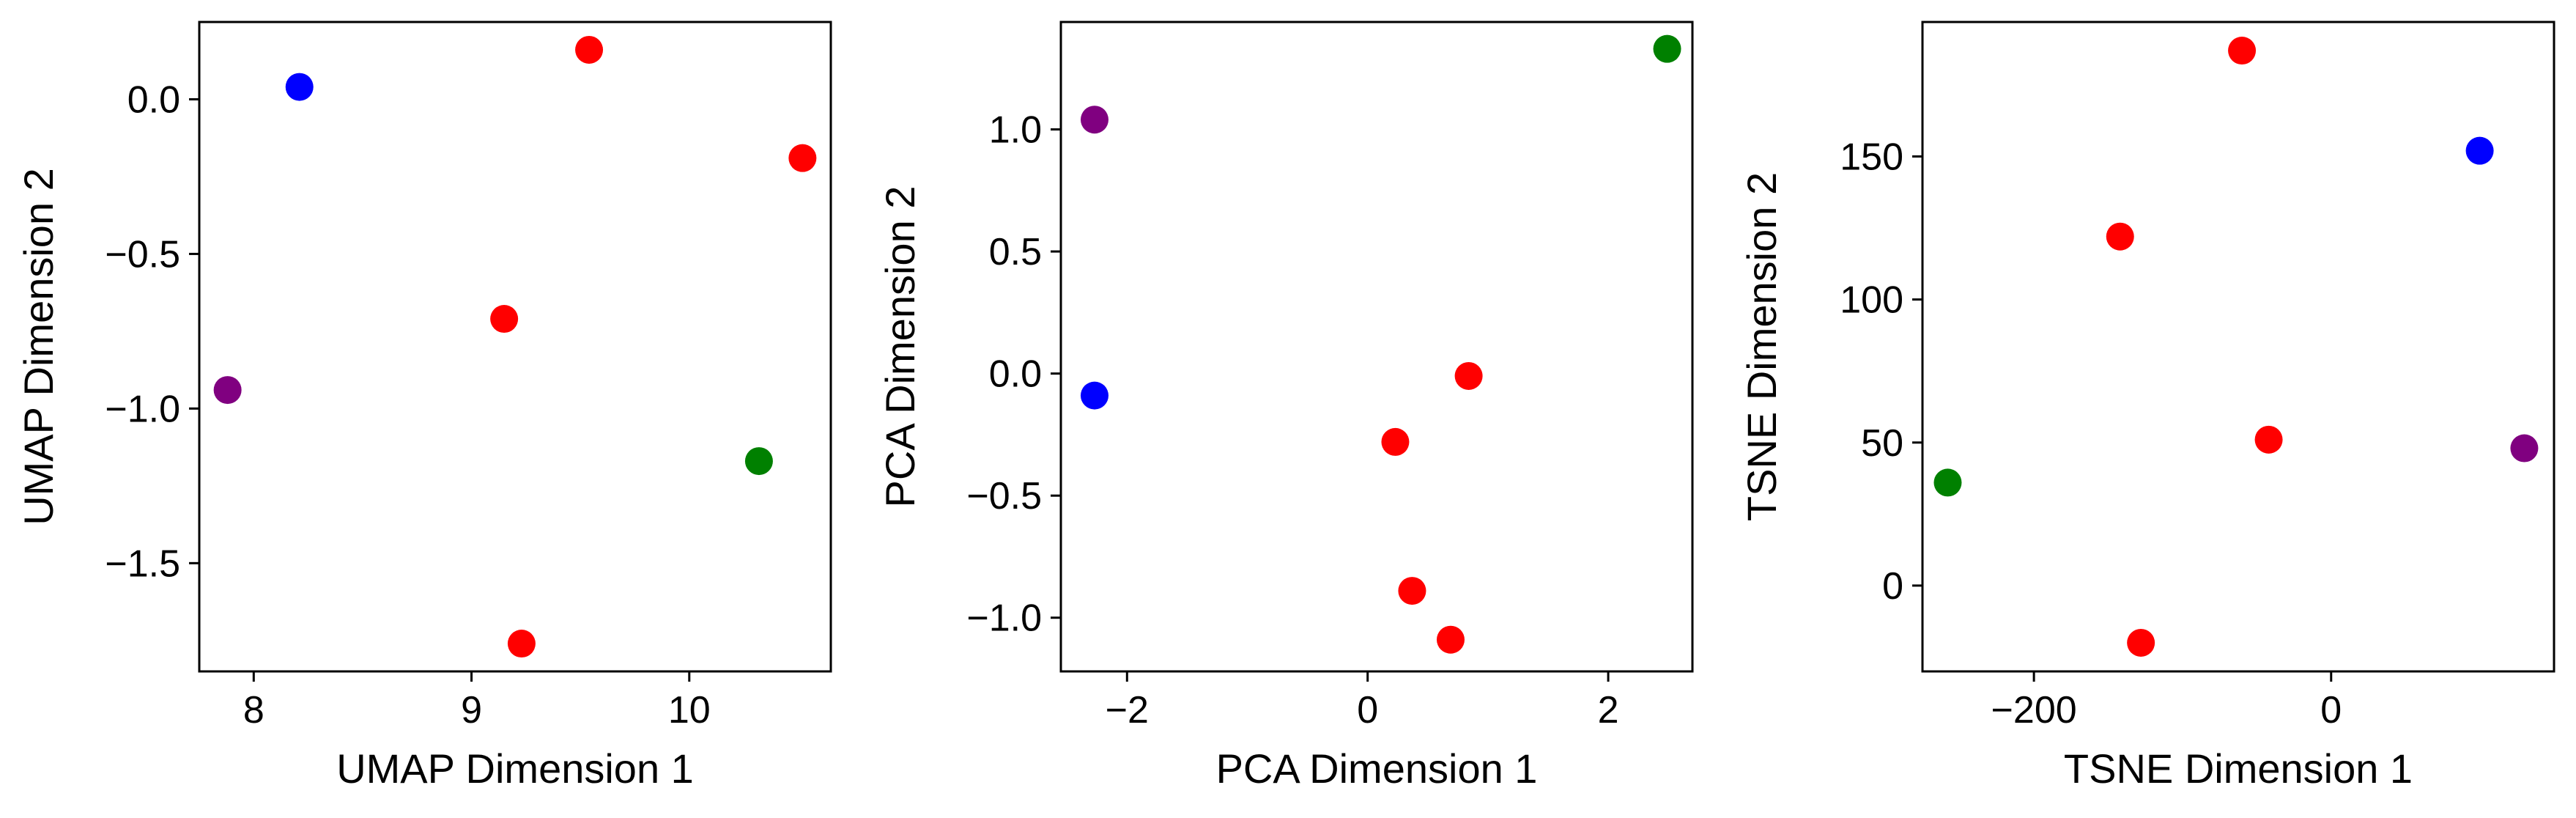 This screenshot has height=818, width=2576. I want to click on y-axis-label: UMAP Dimension 2, so click(38, 347).